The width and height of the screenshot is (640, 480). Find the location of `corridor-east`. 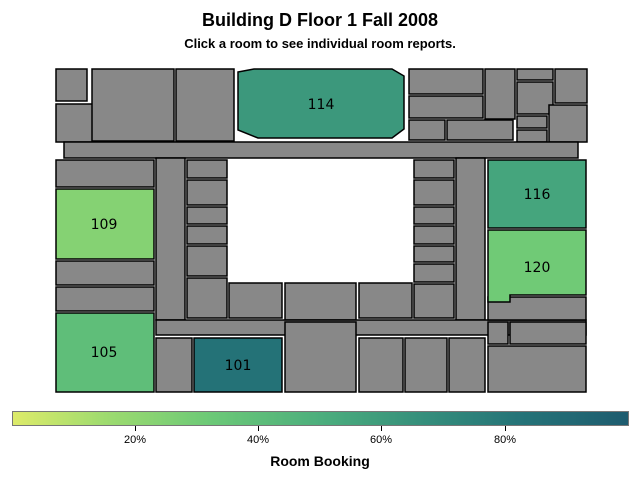

corridor-east is located at coordinates (470, 239).